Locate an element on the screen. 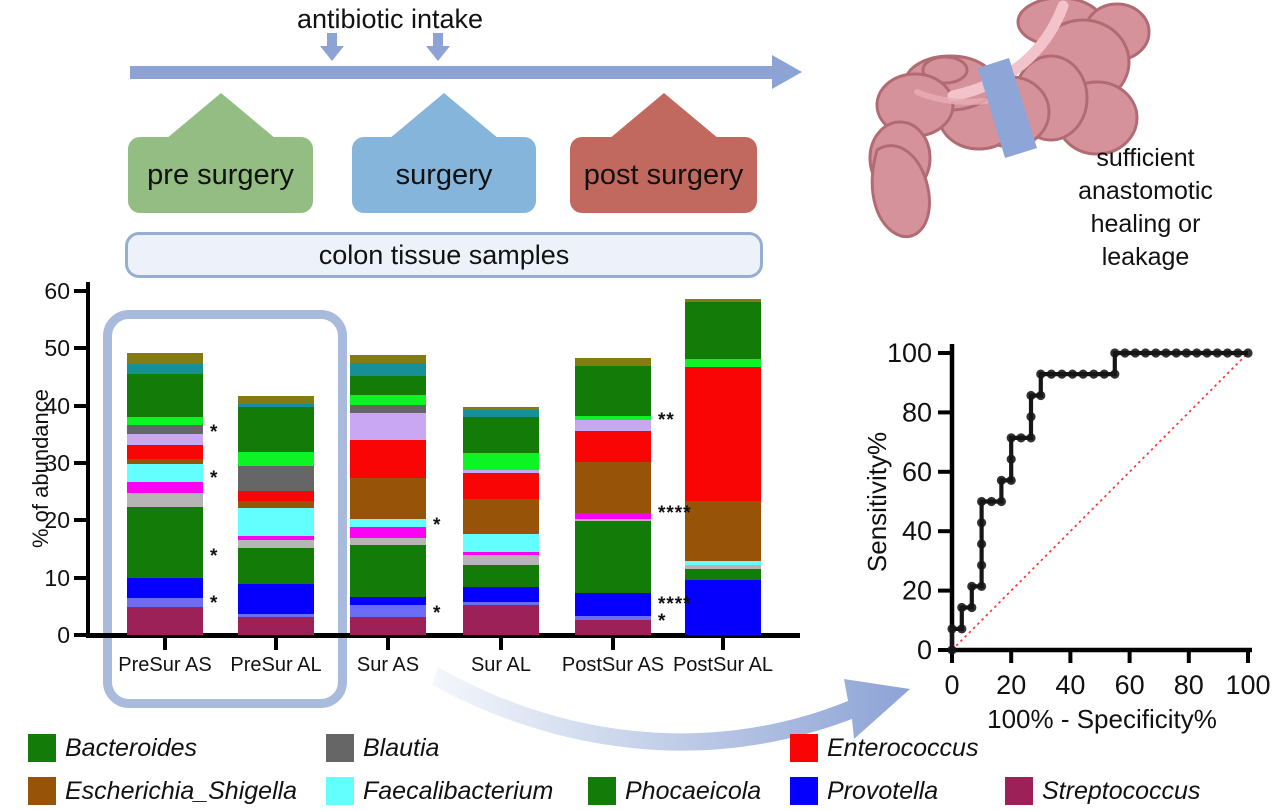  y-tick-label: 60 is located at coordinates (57, 291).